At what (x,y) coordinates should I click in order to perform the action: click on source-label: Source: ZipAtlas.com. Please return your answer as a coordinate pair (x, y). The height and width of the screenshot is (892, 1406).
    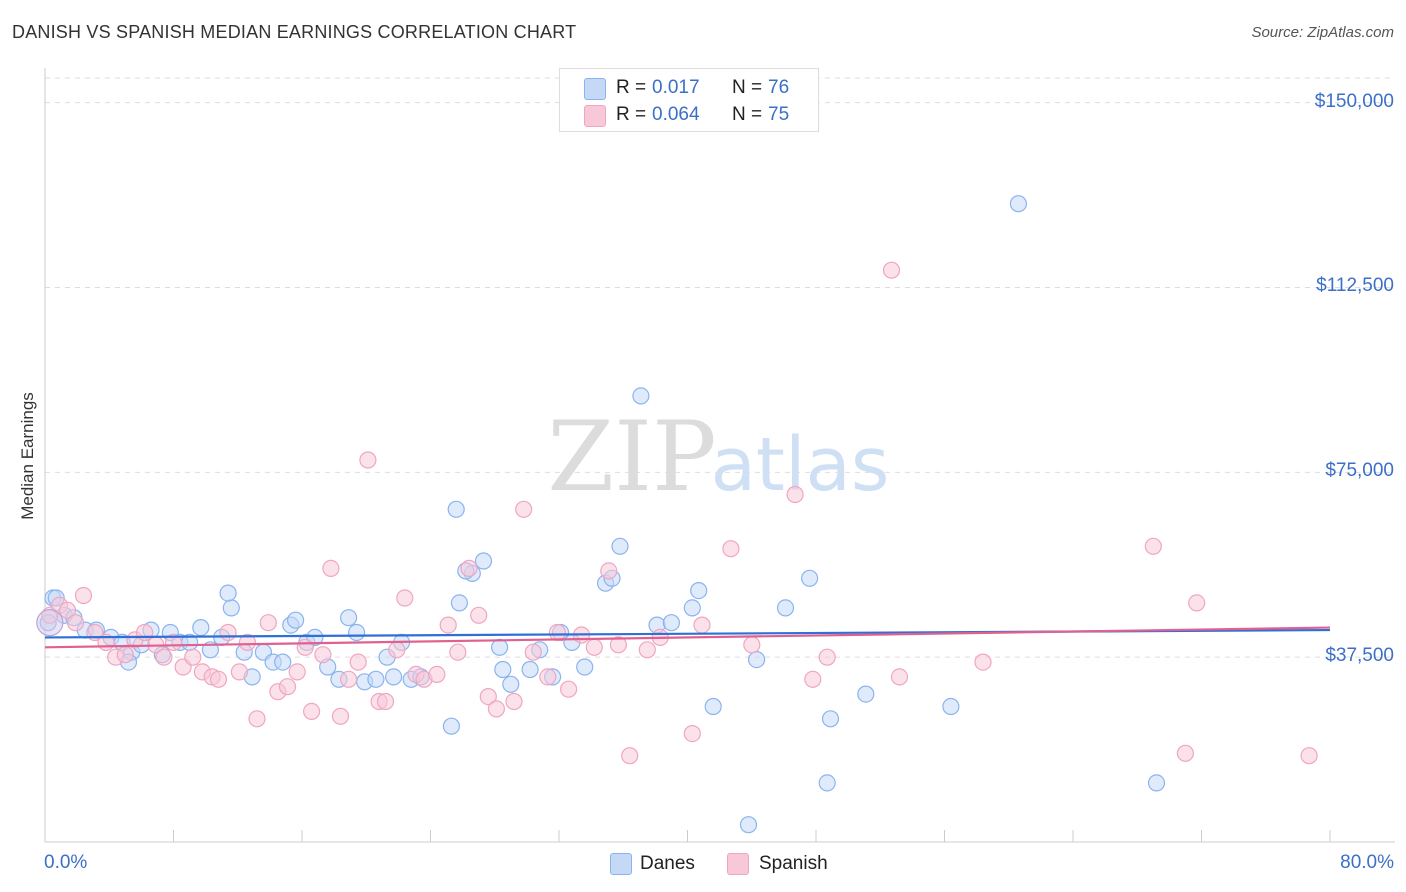
    Looking at the image, I should click on (1322, 32).